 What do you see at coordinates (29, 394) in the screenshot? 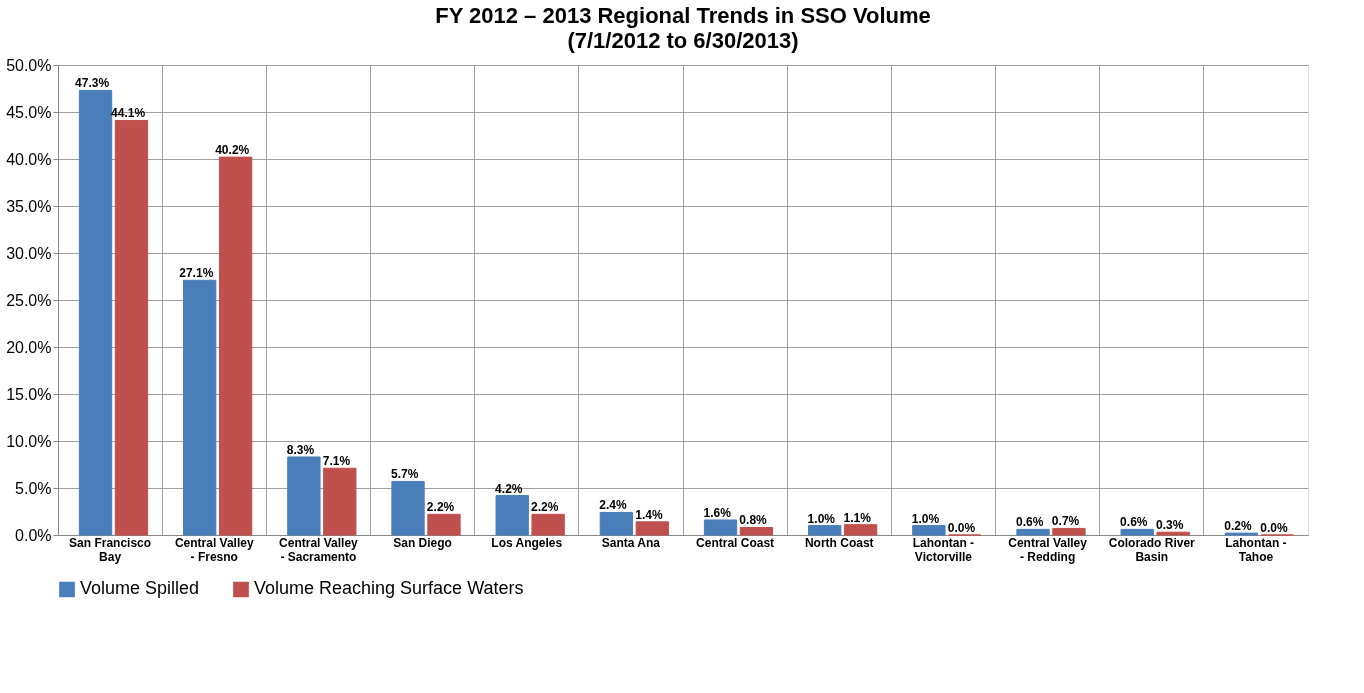
I see `y-tick-label: 15.0%` at bounding box center [29, 394].